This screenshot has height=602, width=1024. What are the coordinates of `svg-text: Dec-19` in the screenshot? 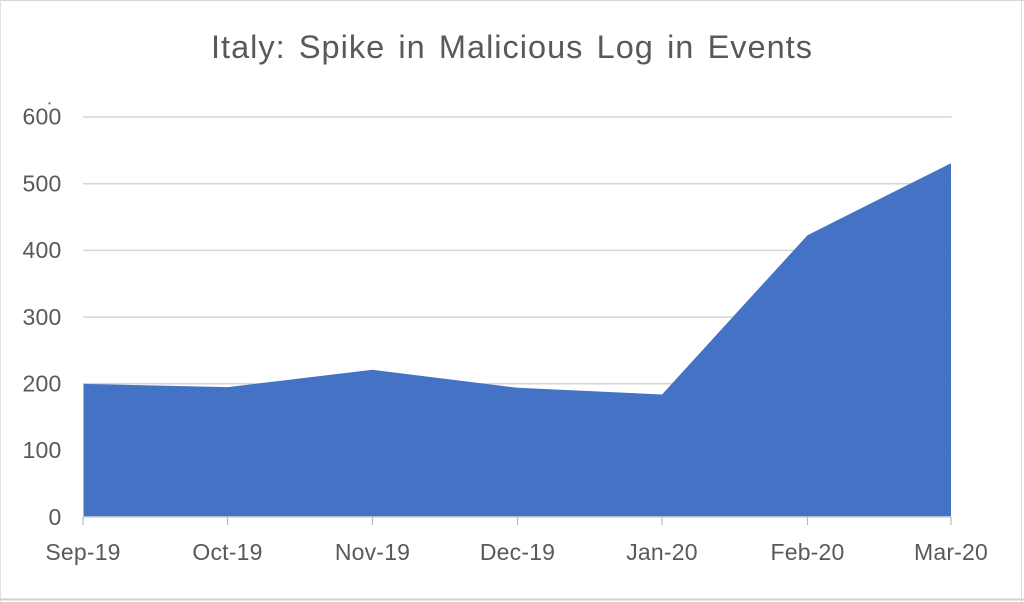 It's located at (517, 552).